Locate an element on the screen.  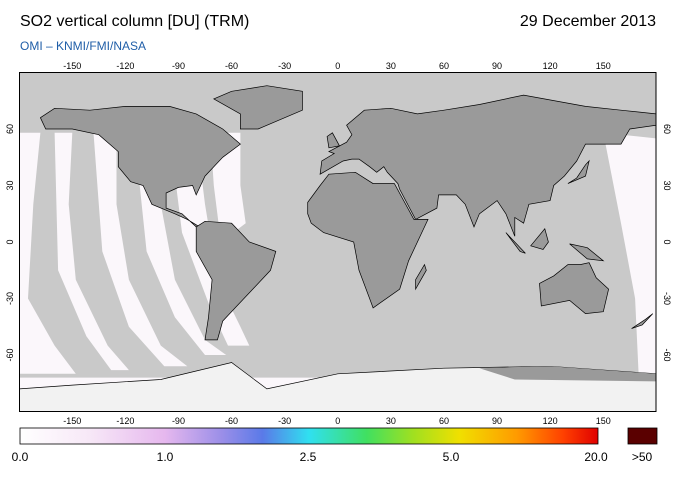
source: OMI – KNMI/FMI/NASA is located at coordinates (83, 46).